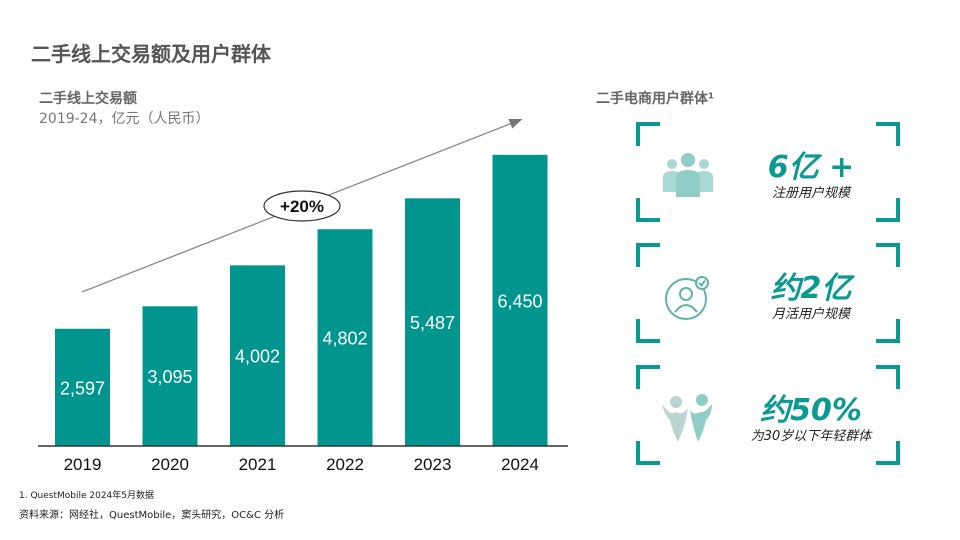 Image resolution: width=960 pixels, height=540 pixels. I want to click on bar-2020, so click(170, 376).